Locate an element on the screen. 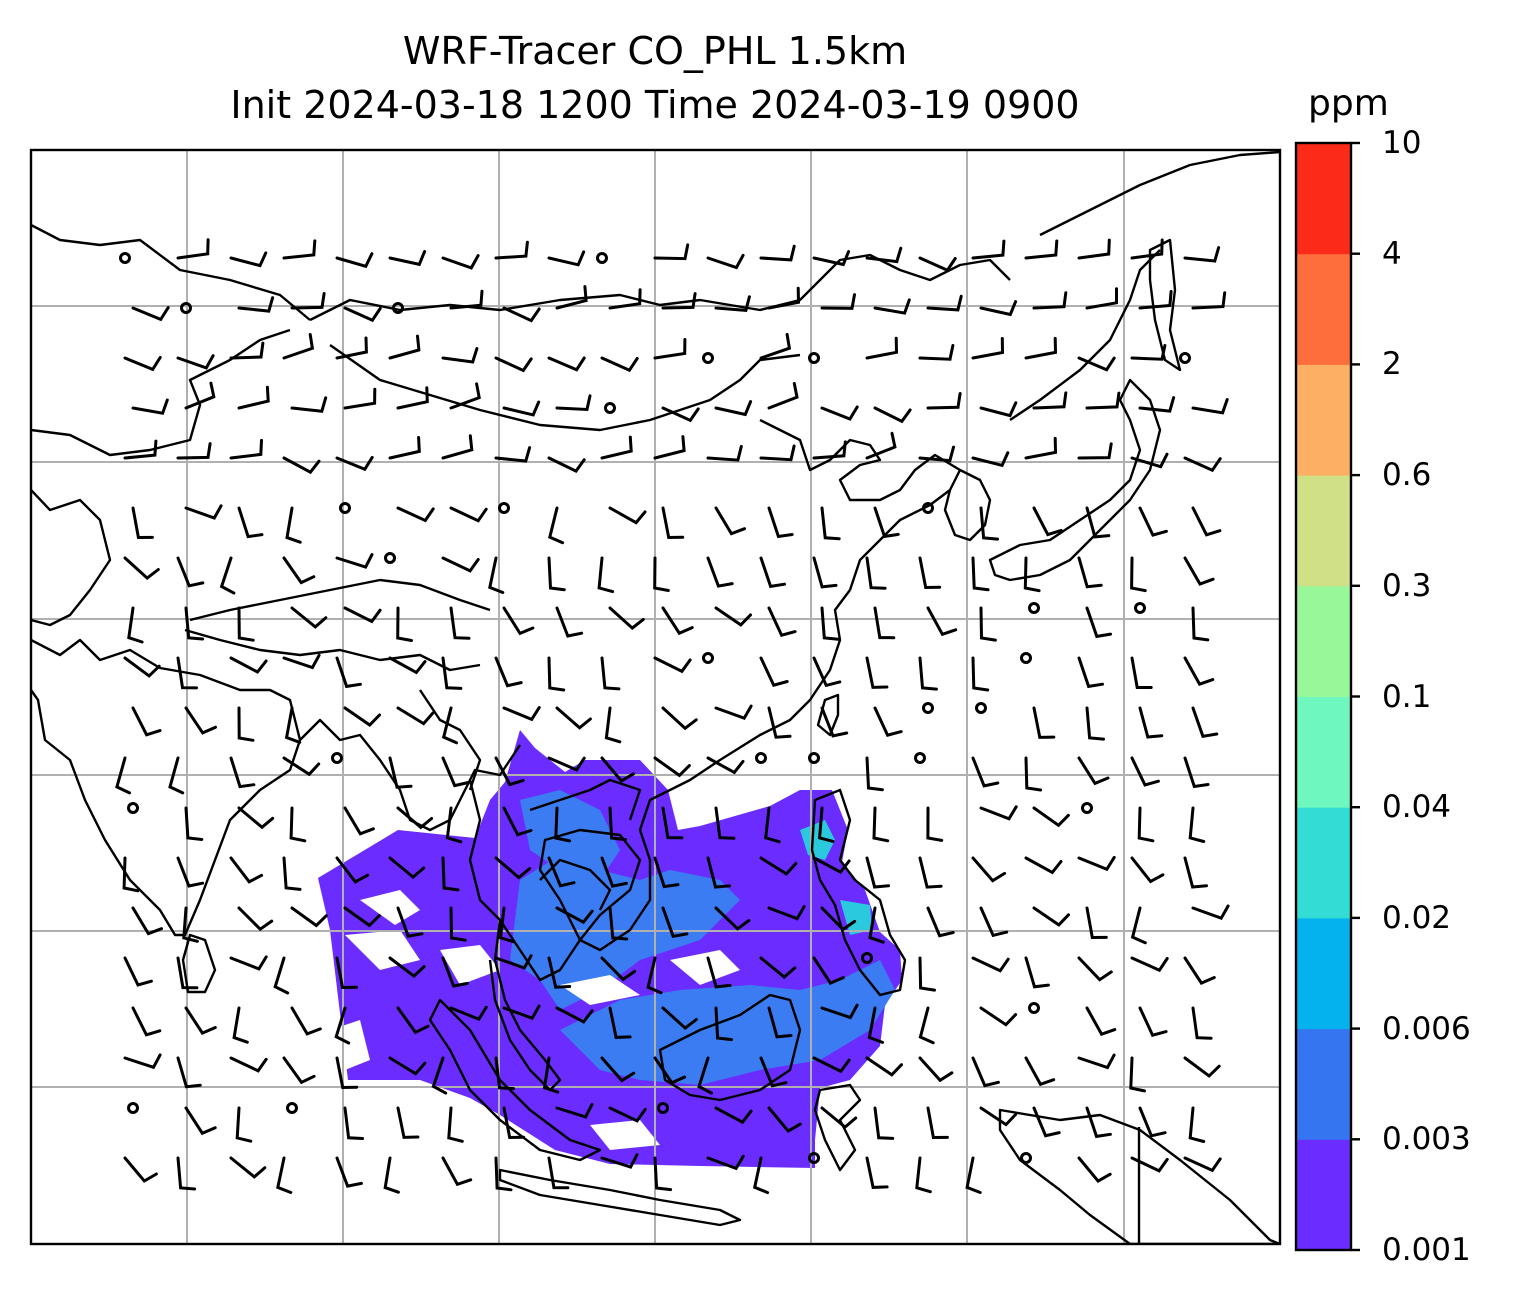 The image size is (1528, 1306). coastline-japan is located at coordinates (1075, 480).